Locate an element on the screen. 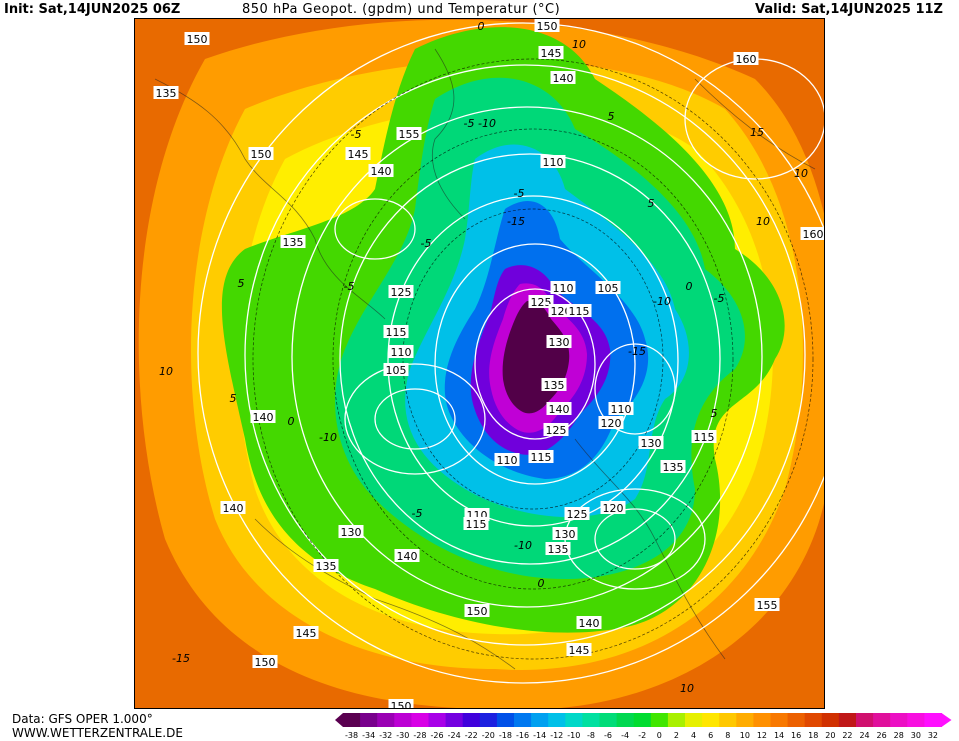 The width and height of the screenshot is (959, 741). legend-tick-label: -34 is located at coordinates (368, 735).